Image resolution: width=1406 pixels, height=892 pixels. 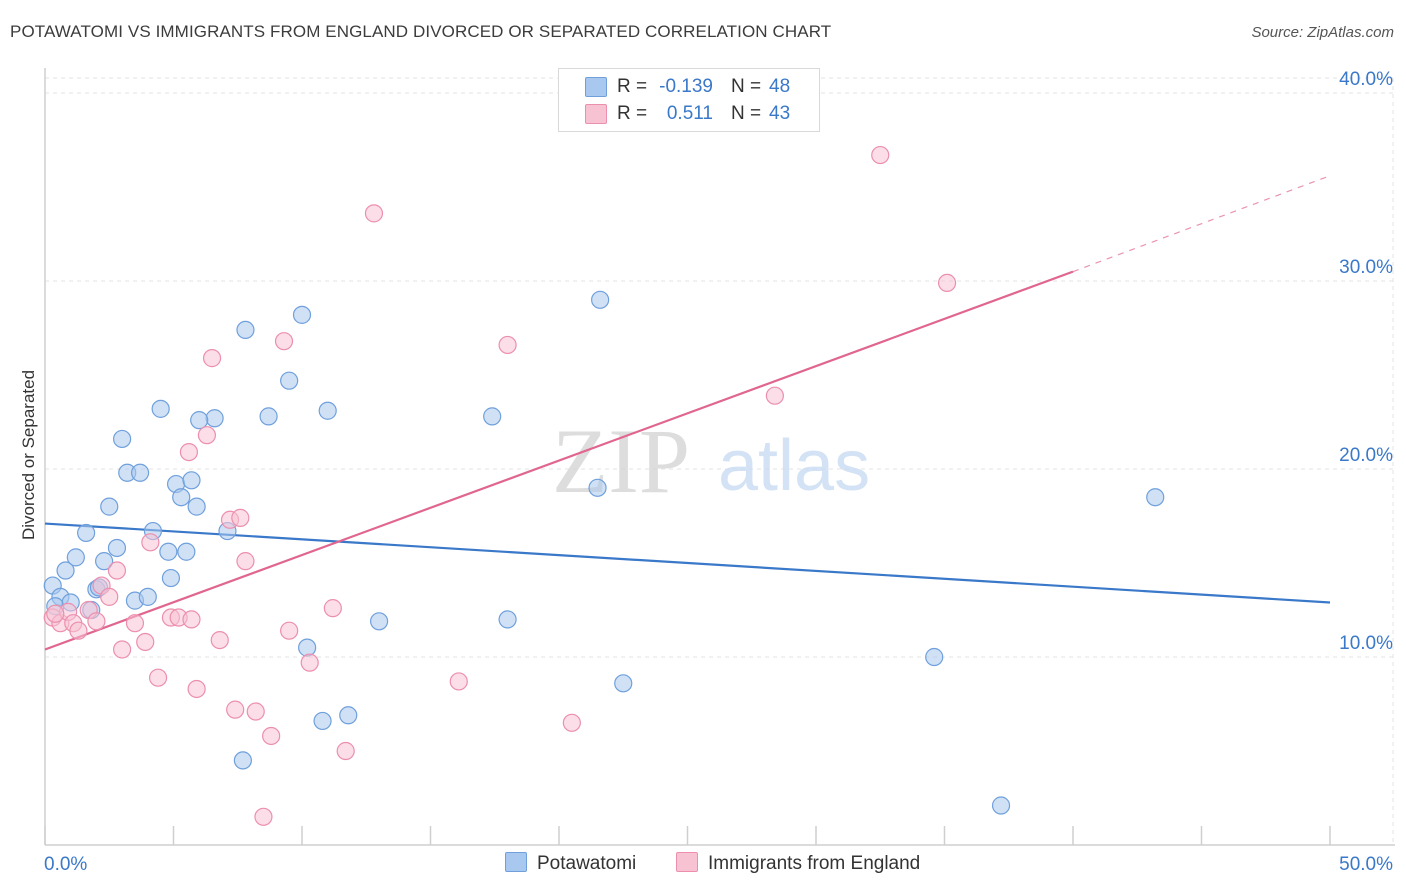 I want to click on series-legend-potawatomi: Potawatomi, so click(x=570, y=863).